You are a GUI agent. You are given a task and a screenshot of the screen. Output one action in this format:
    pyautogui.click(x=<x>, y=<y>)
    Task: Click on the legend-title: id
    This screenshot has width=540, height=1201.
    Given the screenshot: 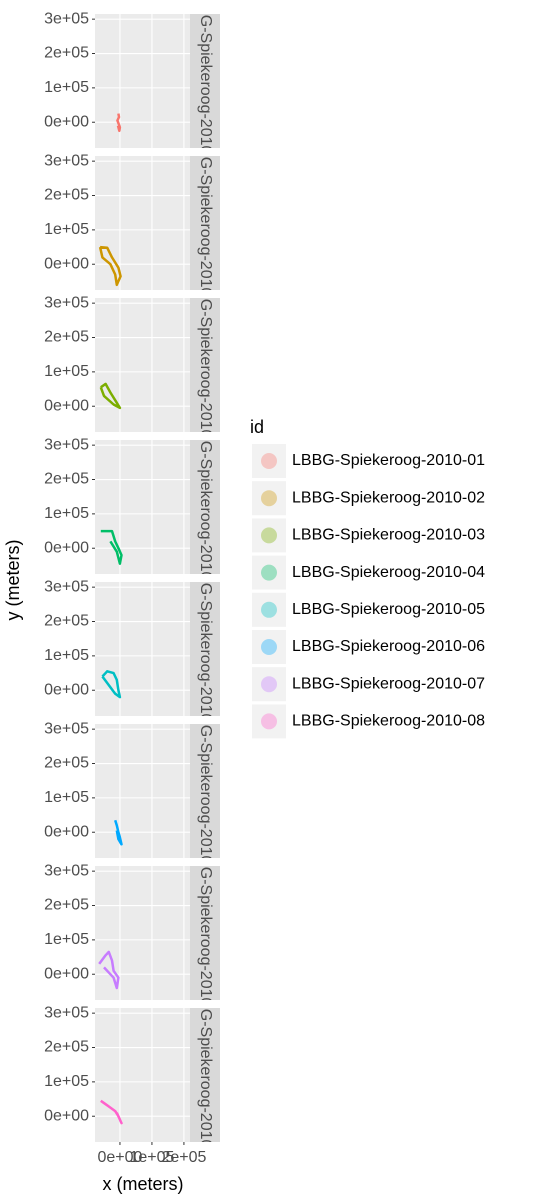 What is the action you would take?
    pyautogui.click(x=257, y=427)
    